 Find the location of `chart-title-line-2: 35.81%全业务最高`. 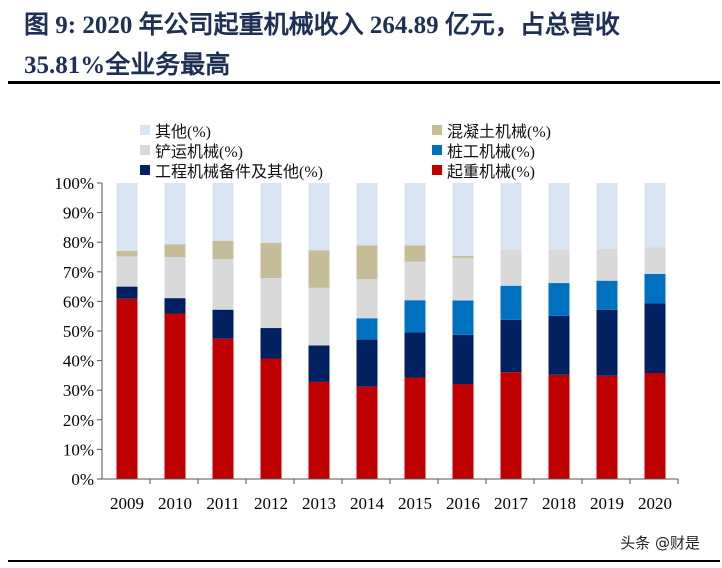

chart-title-line-2: 35.81%全业务最高 is located at coordinates (127, 65).